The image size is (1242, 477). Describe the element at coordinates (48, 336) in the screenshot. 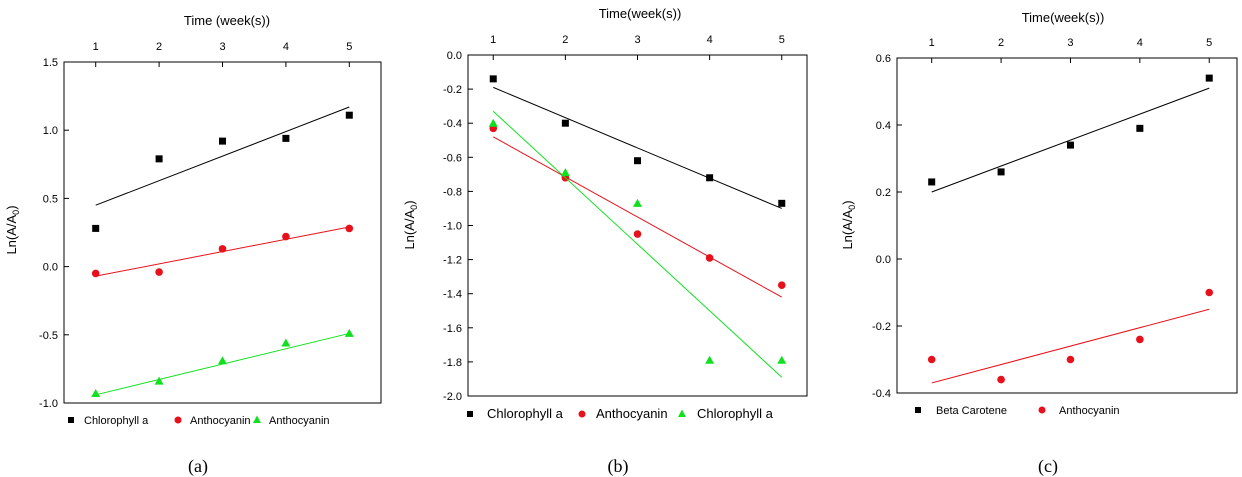

I see `y-tick-label: -0.5` at that location.